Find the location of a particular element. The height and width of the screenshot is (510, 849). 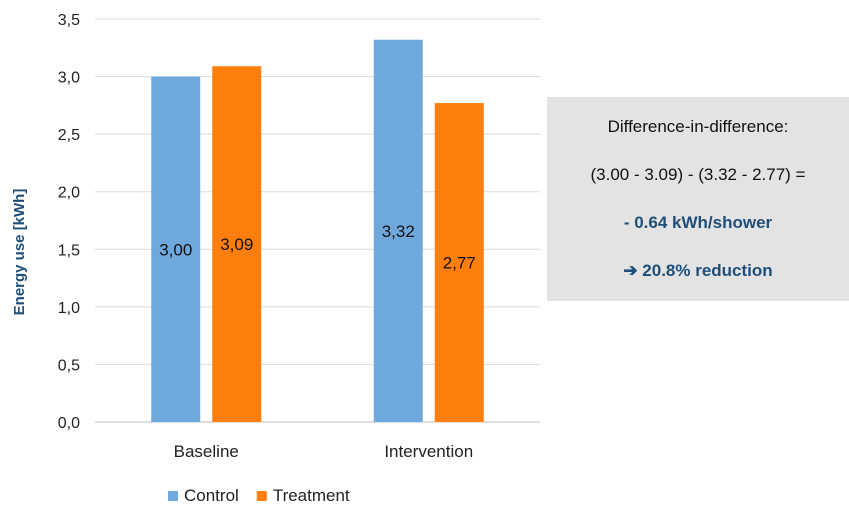

y-tick-label: 0,0 is located at coordinates (69, 423).